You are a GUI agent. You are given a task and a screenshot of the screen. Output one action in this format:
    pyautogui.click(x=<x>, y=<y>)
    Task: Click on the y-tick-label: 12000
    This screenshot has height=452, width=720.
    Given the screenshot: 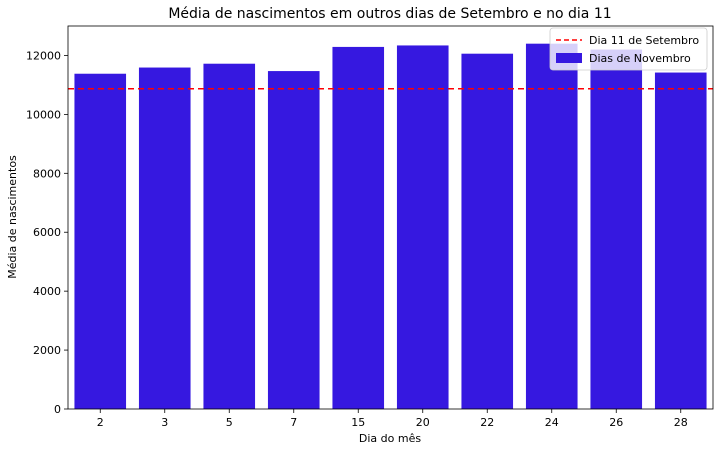 What is the action you would take?
    pyautogui.click(x=43, y=55)
    